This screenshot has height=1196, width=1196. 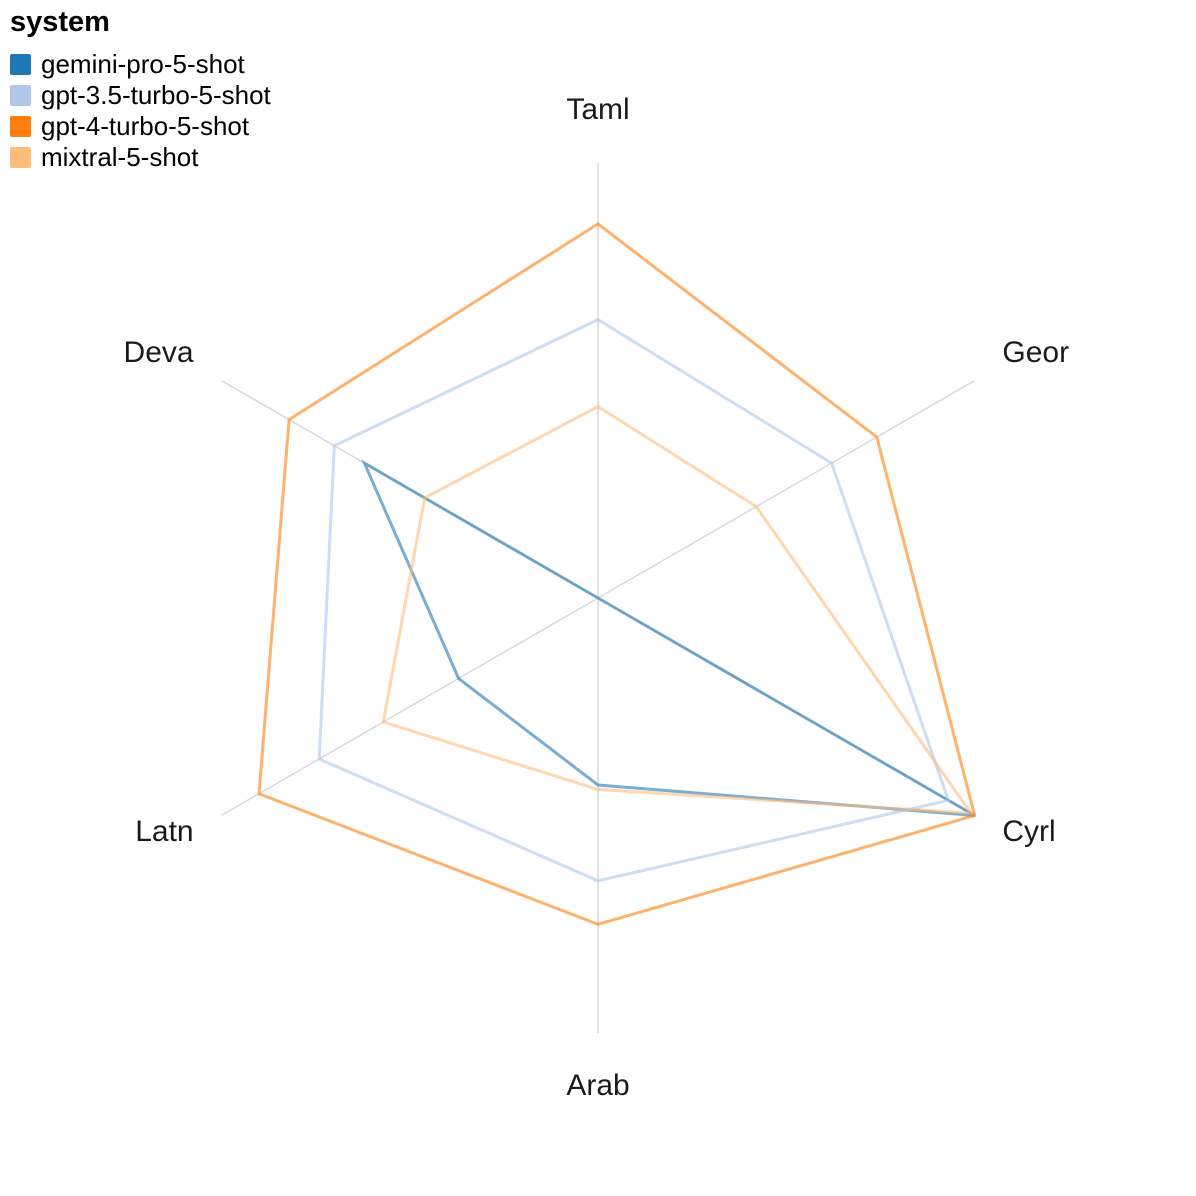 What do you see at coordinates (1035, 352) in the screenshot?
I see `axis-label-geor: Geor` at bounding box center [1035, 352].